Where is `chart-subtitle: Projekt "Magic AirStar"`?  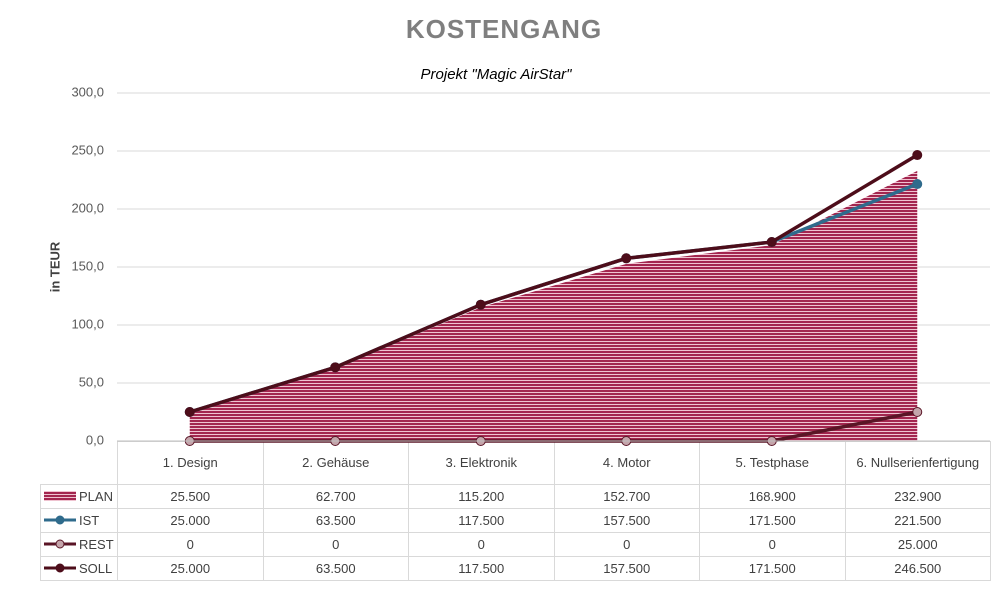 chart-subtitle: Projekt "Magic AirStar" is located at coordinates (497, 74).